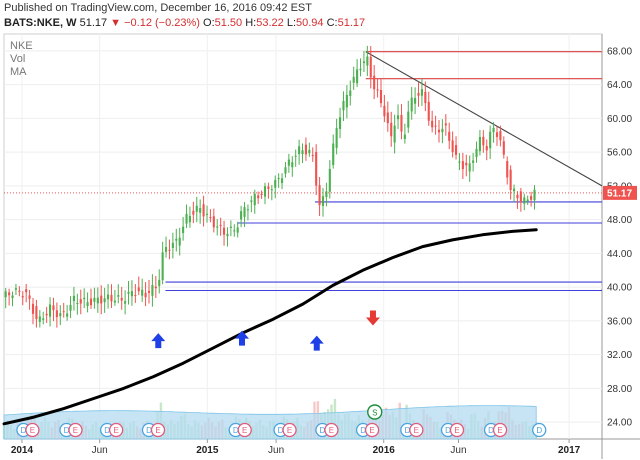 The image size is (640, 460). What do you see at coordinates (619, 355) in the screenshot?
I see `y-tick-label: 32.00` at bounding box center [619, 355].